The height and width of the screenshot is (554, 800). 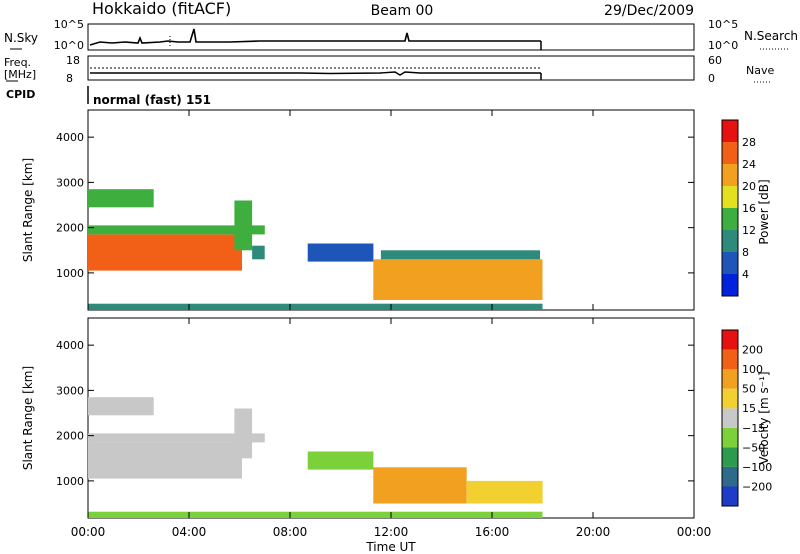 What do you see at coordinates (21, 38) in the screenshot?
I see `noise-left-label: N.Sky` at bounding box center [21, 38].